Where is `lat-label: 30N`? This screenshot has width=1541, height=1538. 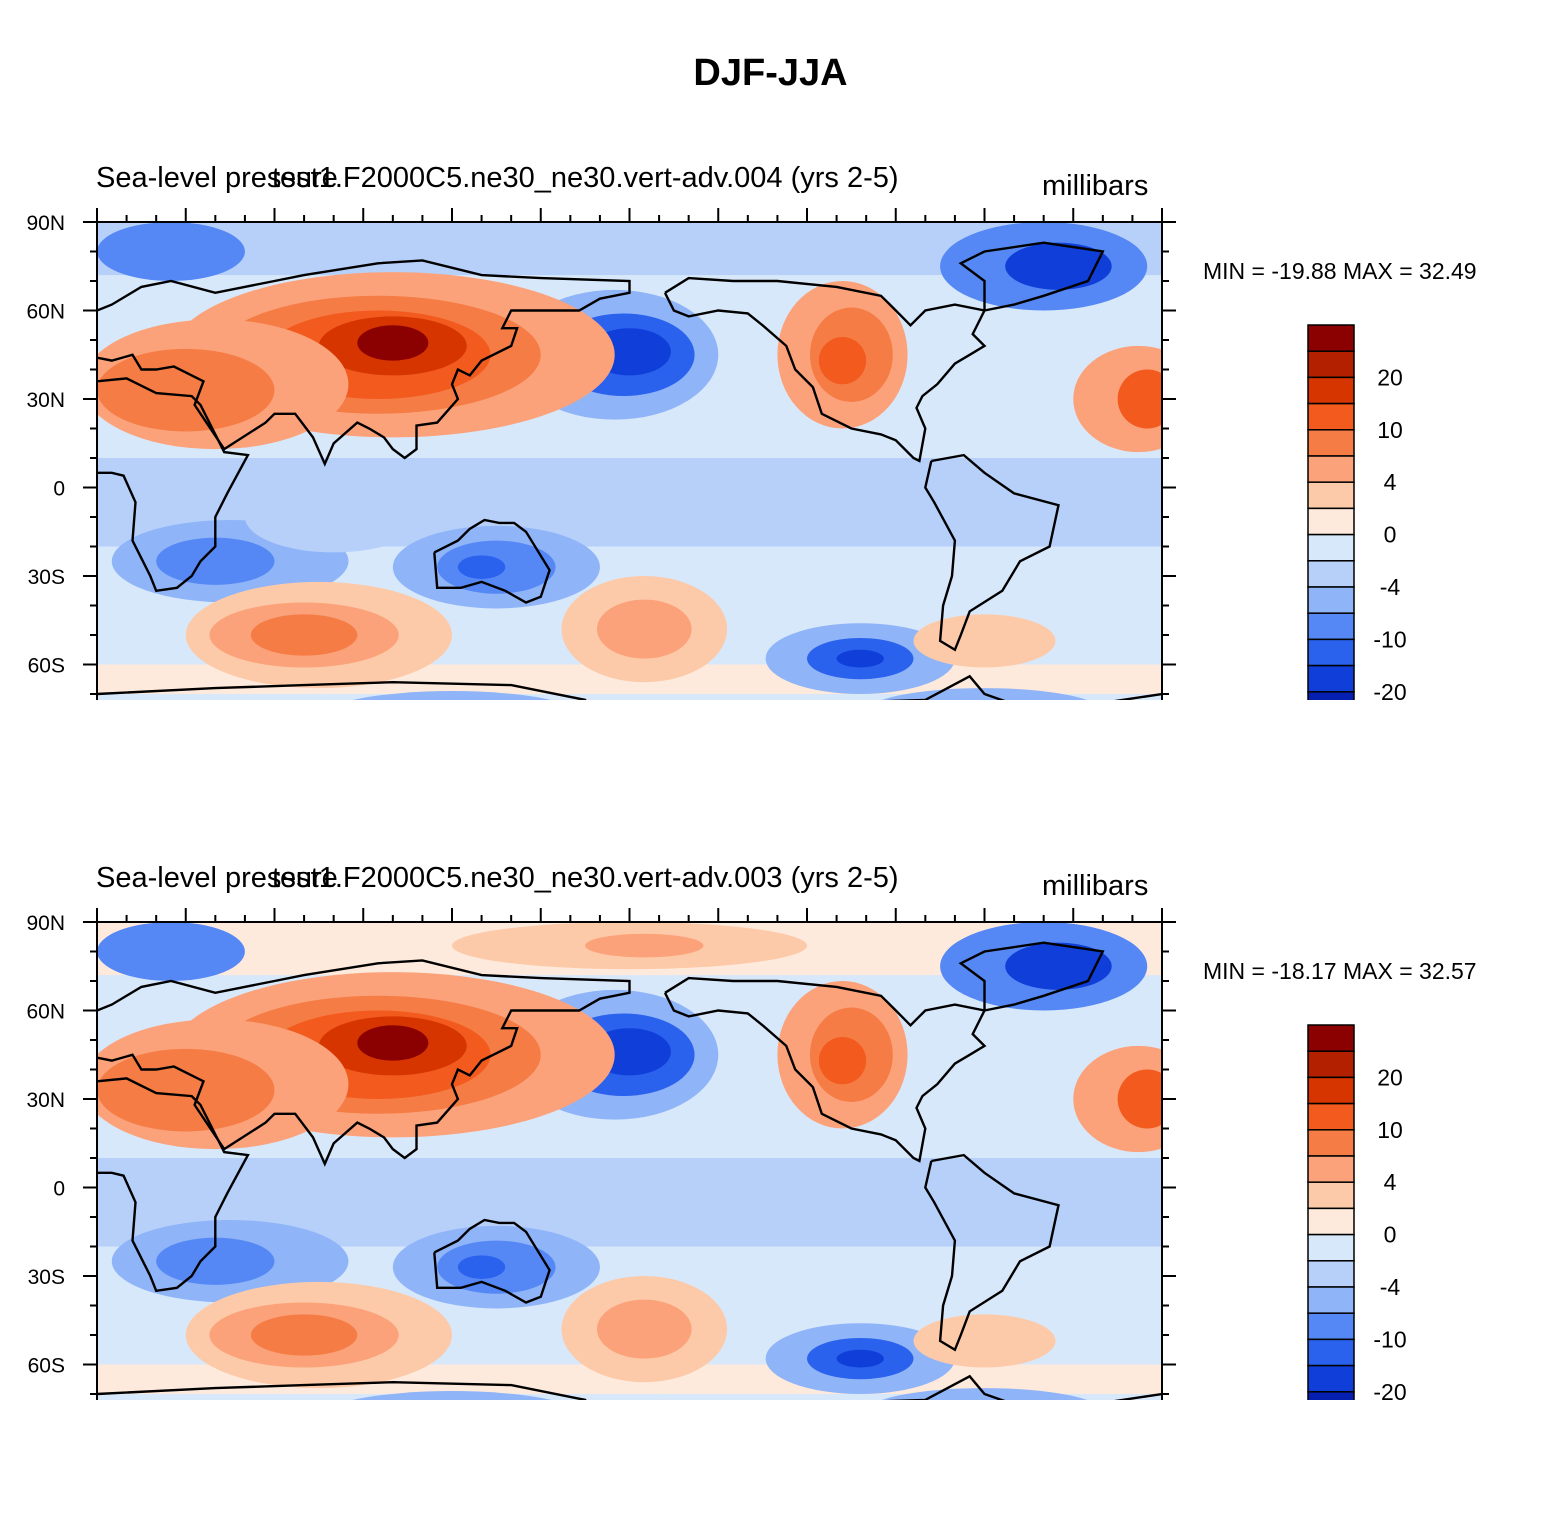
lat-label: 30N is located at coordinates (45, 400).